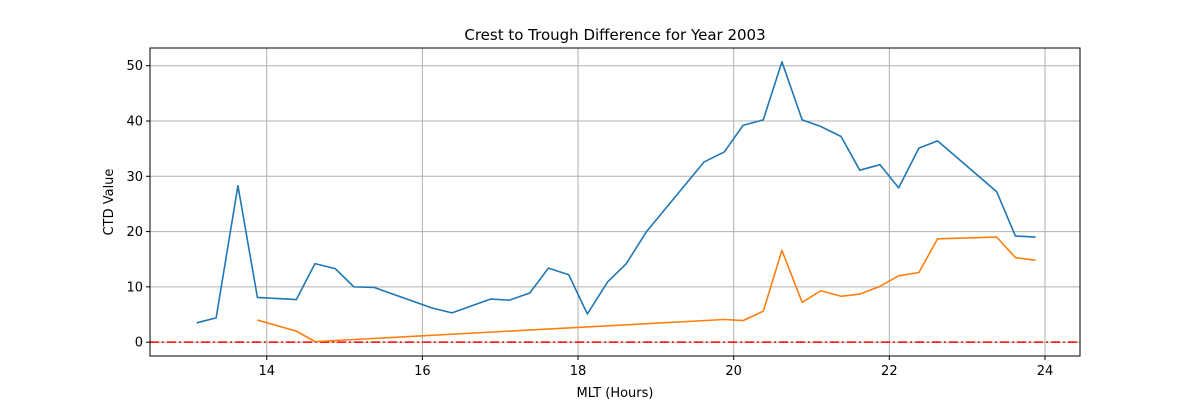 The height and width of the screenshot is (400, 1200). What do you see at coordinates (134, 177) in the screenshot?
I see `y-tick-label: 30` at bounding box center [134, 177].